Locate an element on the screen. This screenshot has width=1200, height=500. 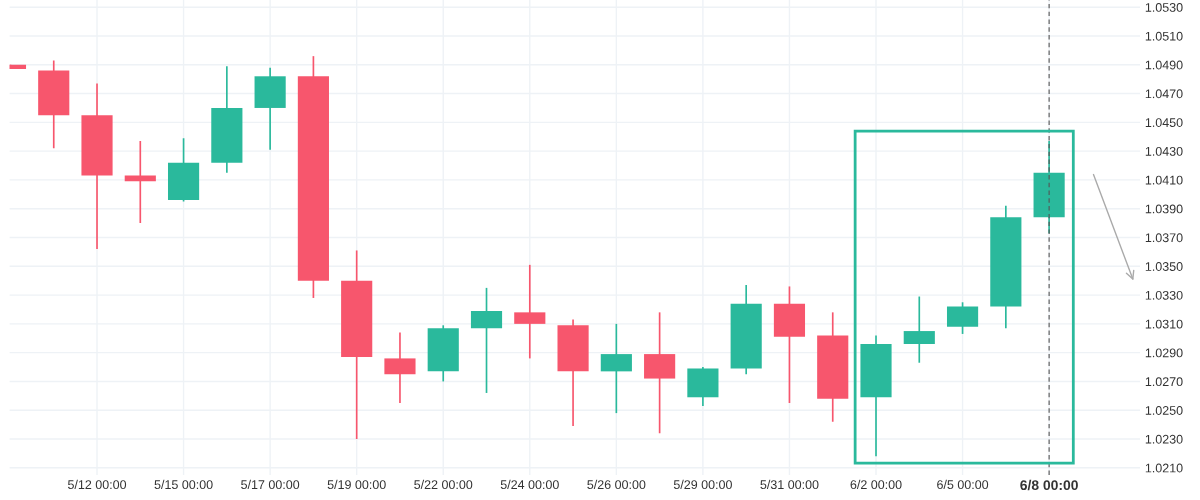
y-tick-label: 1.0210 is located at coordinates (1164, 468).